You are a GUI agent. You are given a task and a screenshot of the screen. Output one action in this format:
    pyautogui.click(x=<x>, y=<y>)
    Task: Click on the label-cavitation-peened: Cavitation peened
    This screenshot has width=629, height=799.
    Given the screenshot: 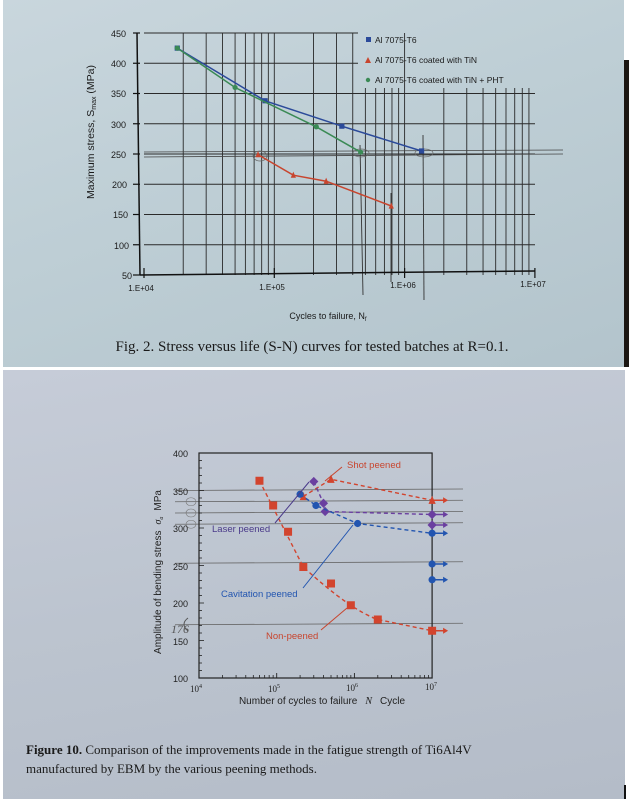 What is the action you would take?
    pyautogui.click(x=259, y=594)
    